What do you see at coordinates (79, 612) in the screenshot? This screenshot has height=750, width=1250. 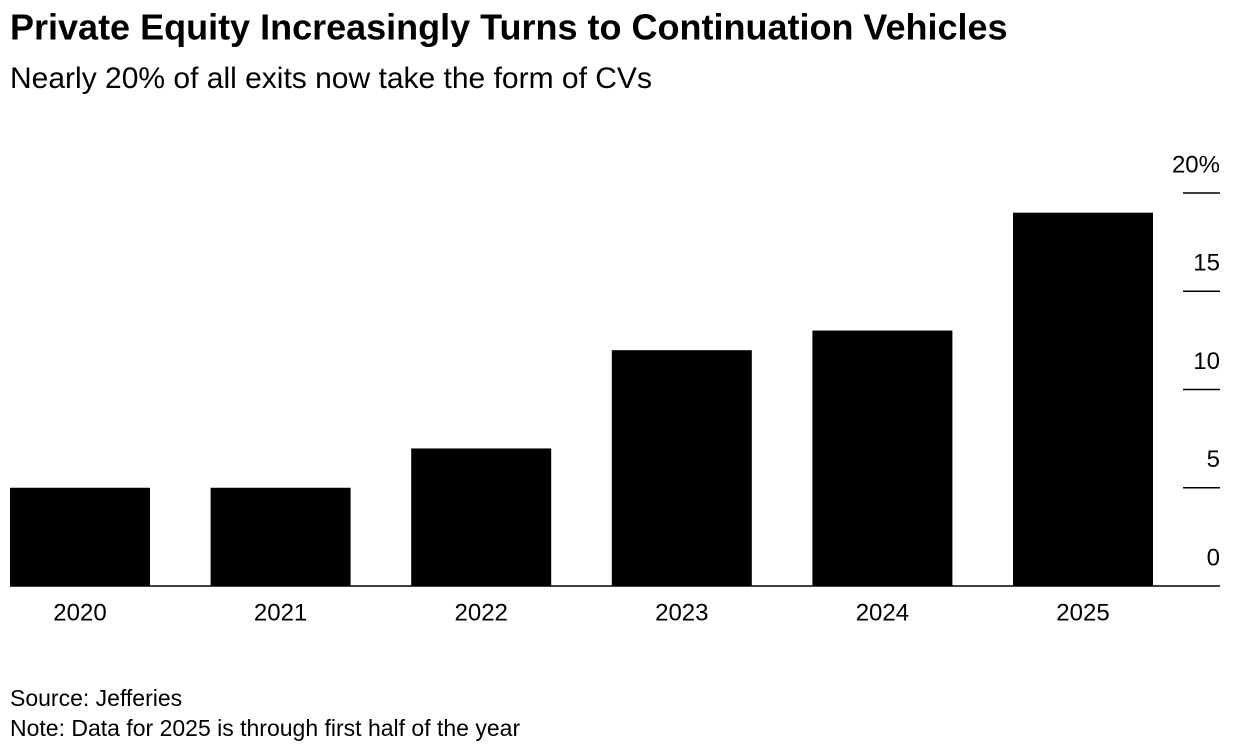 I see `x-tick-label: 2020` at bounding box center [79, 612].